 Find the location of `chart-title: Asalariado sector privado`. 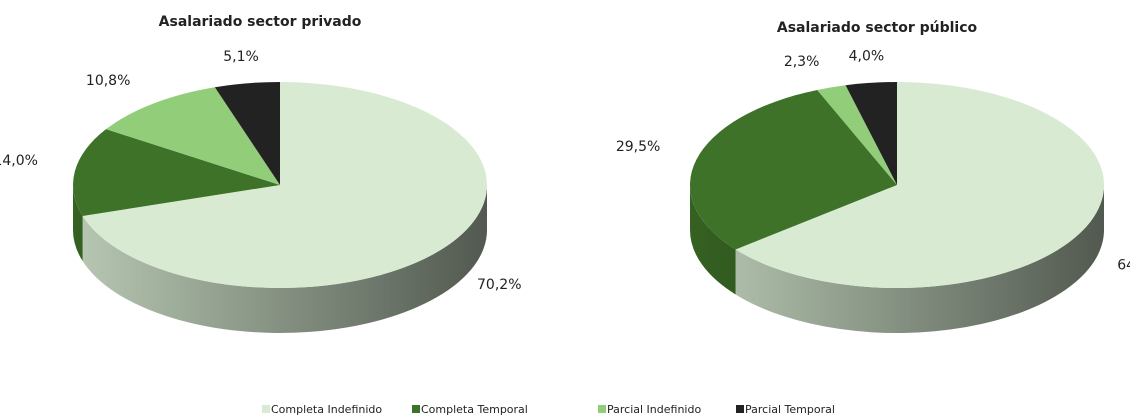

chart-title: Asalariado sector privado is located at coordinates (260, 22).